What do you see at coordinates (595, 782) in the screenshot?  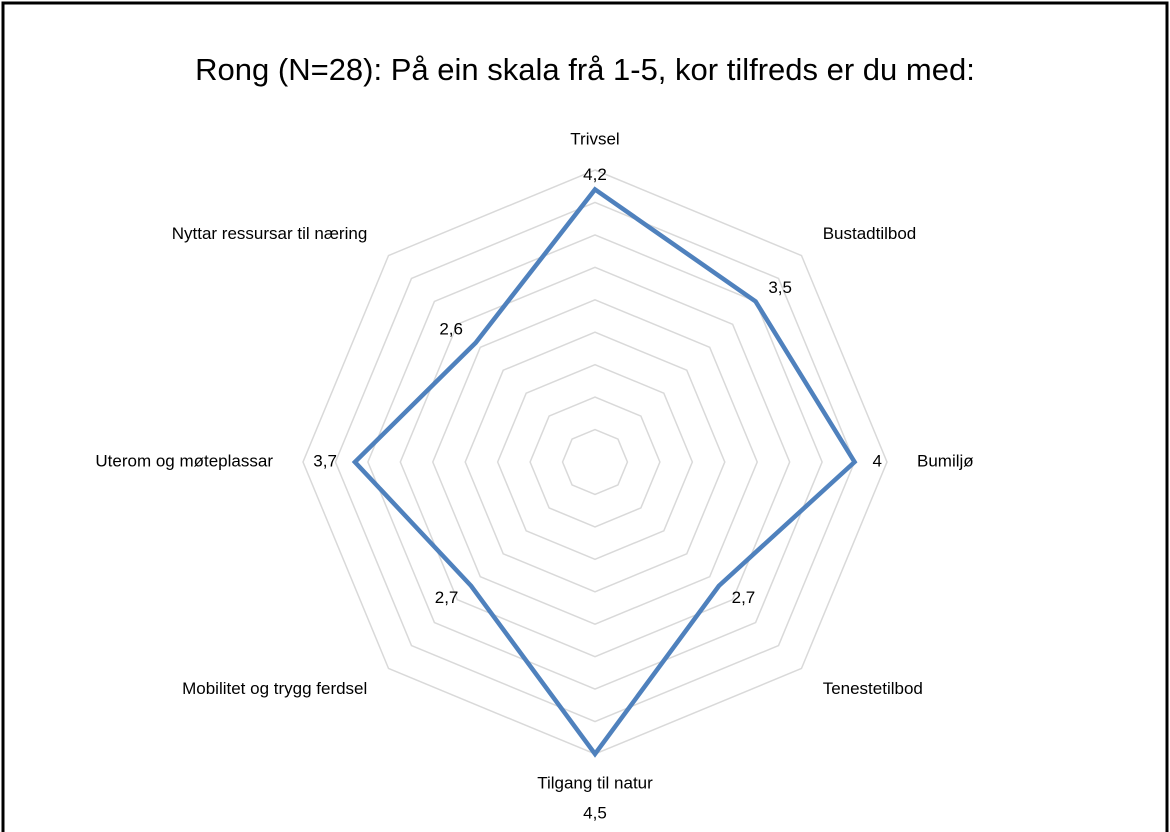 I see `category-label: Tilgang til natur` at bounding box center [595, 782].